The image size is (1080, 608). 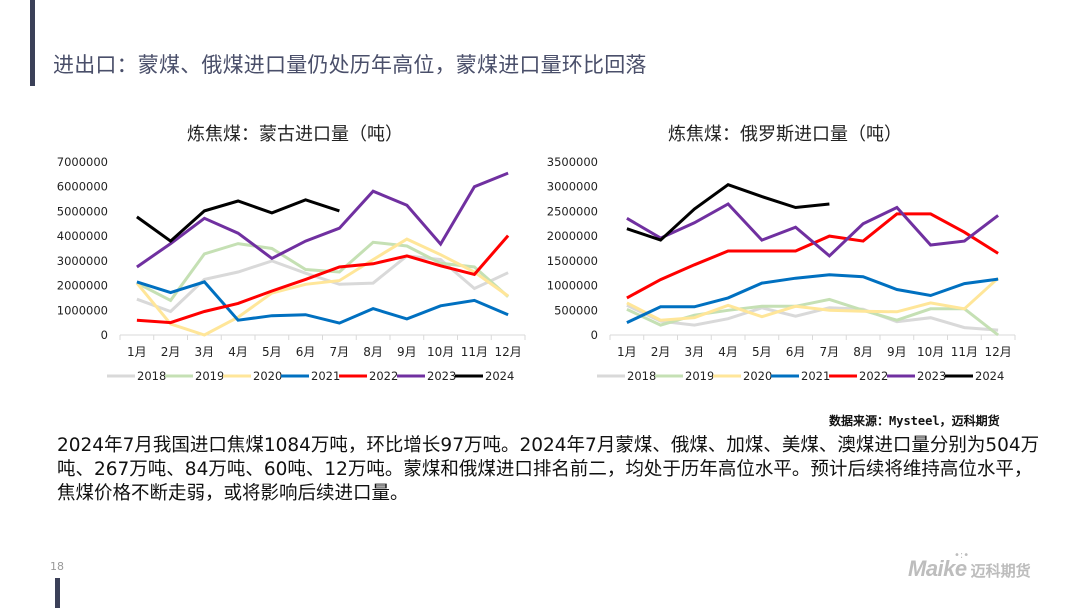 What do you see at coordinates (1000, 571) in the screenshot?
I see `logo-chinese-name: 迈科期货` at bounding box center [1000, 571].